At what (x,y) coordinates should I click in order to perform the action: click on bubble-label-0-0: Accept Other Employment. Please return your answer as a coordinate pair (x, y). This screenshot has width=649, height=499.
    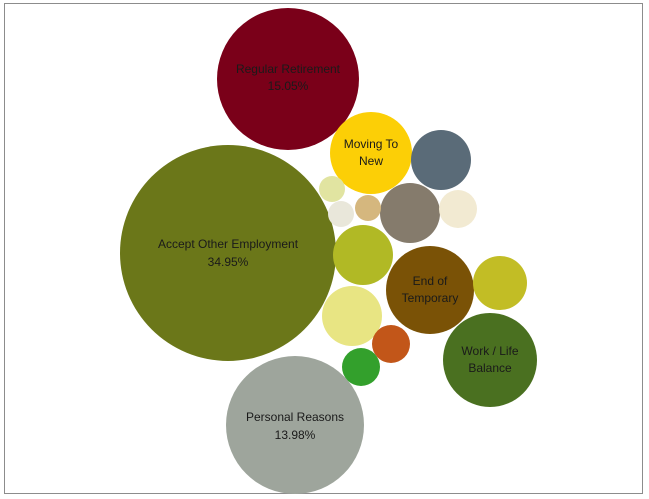
    Looking at the image, I should click on (228, 244).